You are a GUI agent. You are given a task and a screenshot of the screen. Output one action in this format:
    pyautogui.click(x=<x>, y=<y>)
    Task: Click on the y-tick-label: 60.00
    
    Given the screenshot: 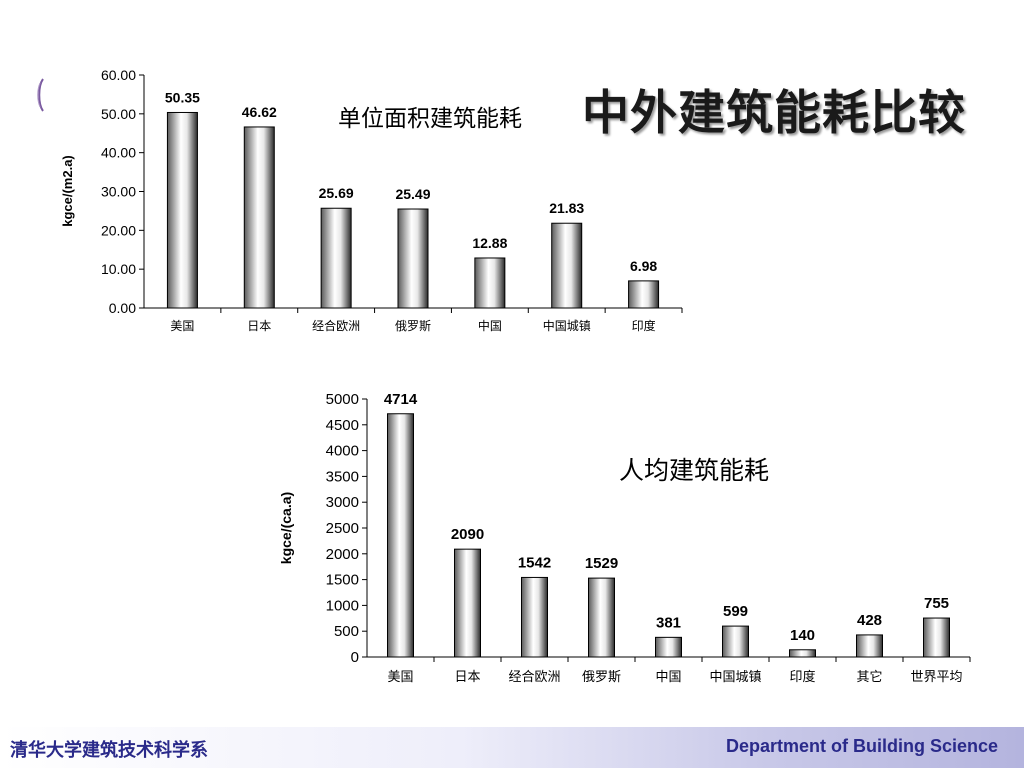 What is the action you would take?
    pyautogui.click(x=118, y=75)
    